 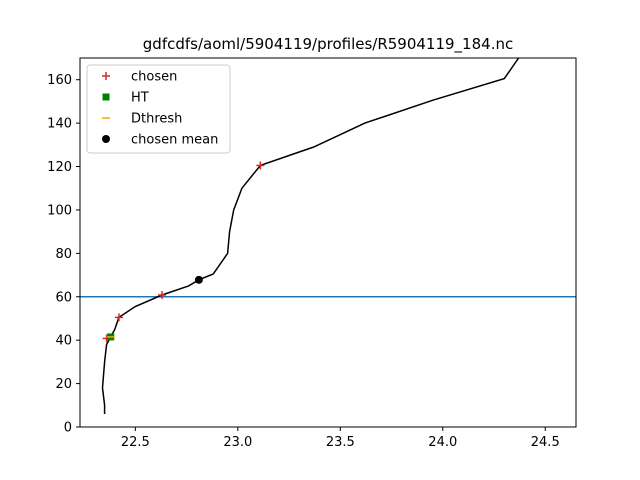 I want to click on y-tick-label-0: 0, so click(x=68, y=428).